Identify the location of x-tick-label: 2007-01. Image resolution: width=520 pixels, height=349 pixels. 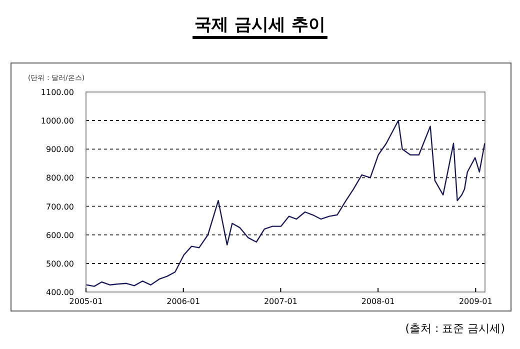
(281, 301).